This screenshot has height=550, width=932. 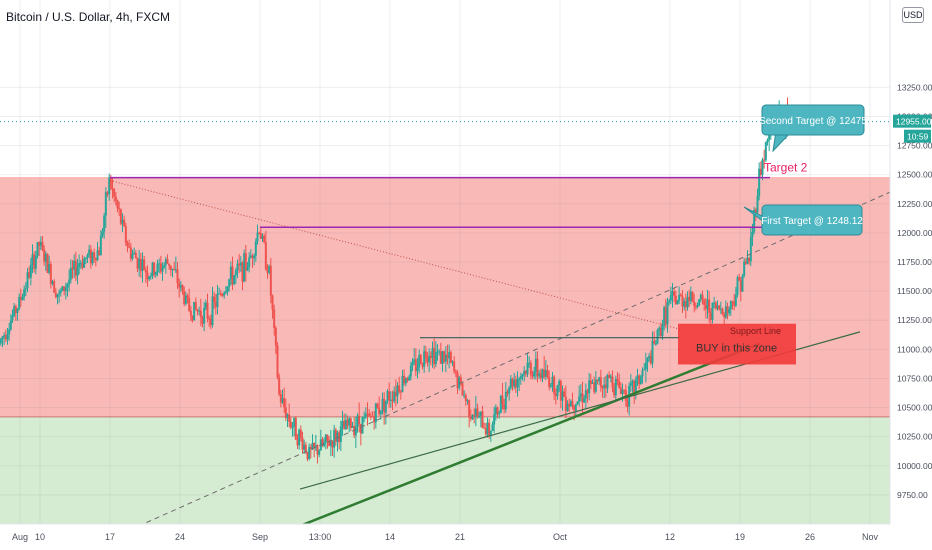 What do you see at coordinates (813, 121) in the screenshot?
I see `second-target-callout-text: Second Target @ 12475` at bounding box center [813, 121].